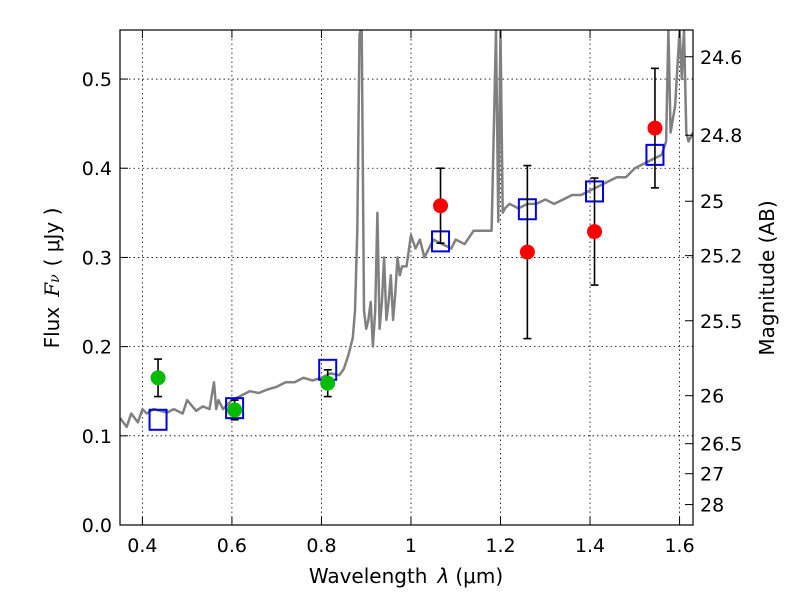 The image size is (800, 600). I want to click on x-tick-label: 0.6, so click(232, 546).